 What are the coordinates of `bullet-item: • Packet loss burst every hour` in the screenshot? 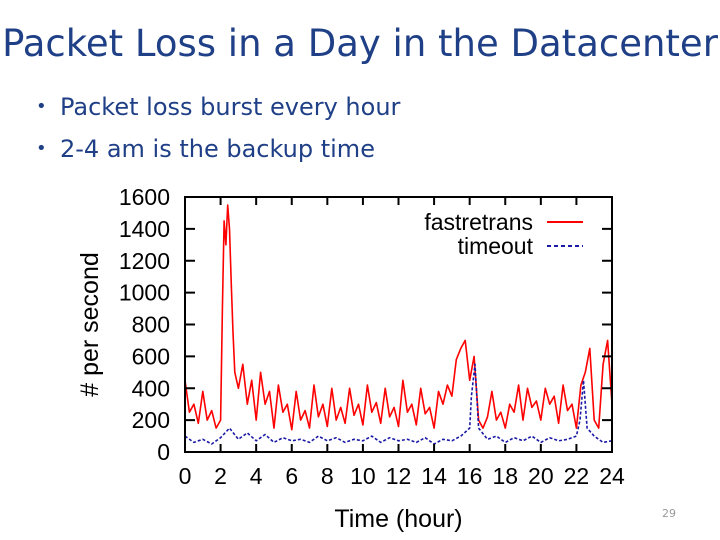 It's located at (218, 107).